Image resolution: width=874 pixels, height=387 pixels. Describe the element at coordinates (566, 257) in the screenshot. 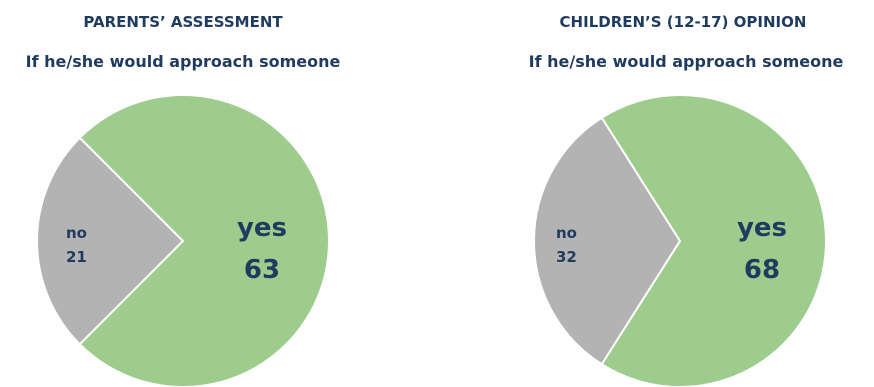

I see `slice-value-no: 32` at that location.